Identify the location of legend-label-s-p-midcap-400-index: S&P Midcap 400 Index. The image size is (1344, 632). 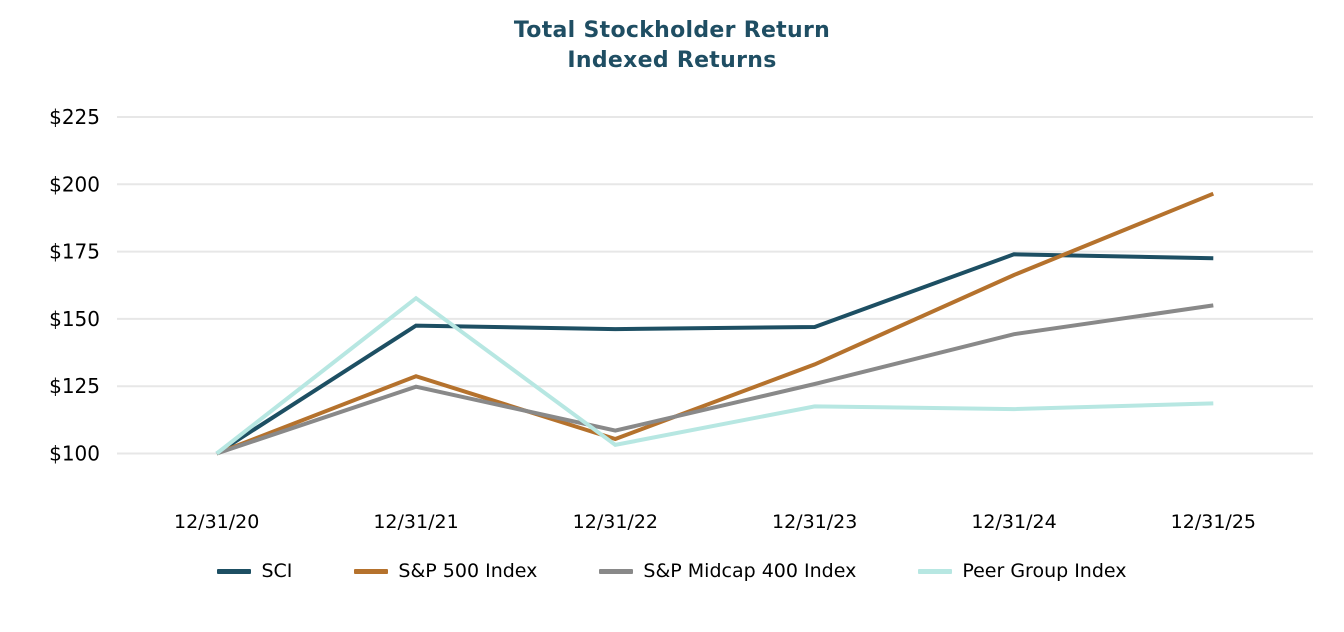
(750, 571).